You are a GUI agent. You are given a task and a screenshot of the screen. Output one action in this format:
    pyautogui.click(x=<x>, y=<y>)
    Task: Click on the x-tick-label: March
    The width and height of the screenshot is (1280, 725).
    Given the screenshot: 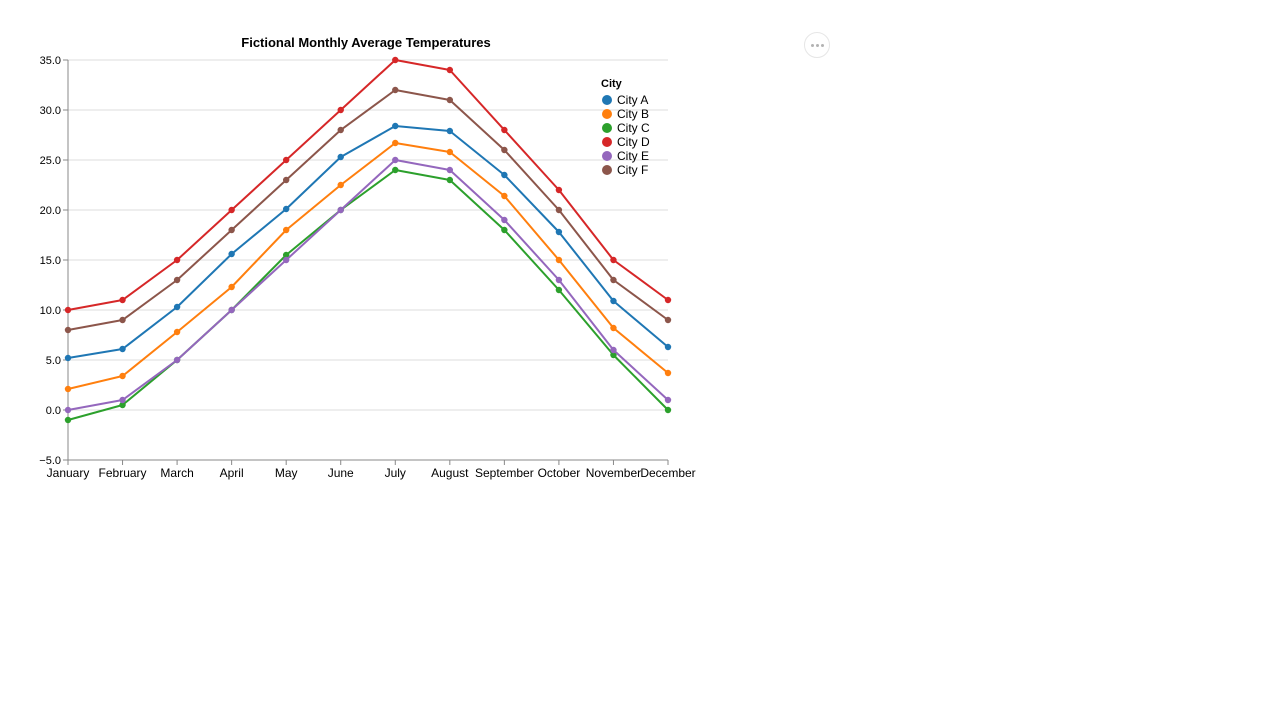 What is the action you would take?
    pyautogui.click(x=176, y=473)
    